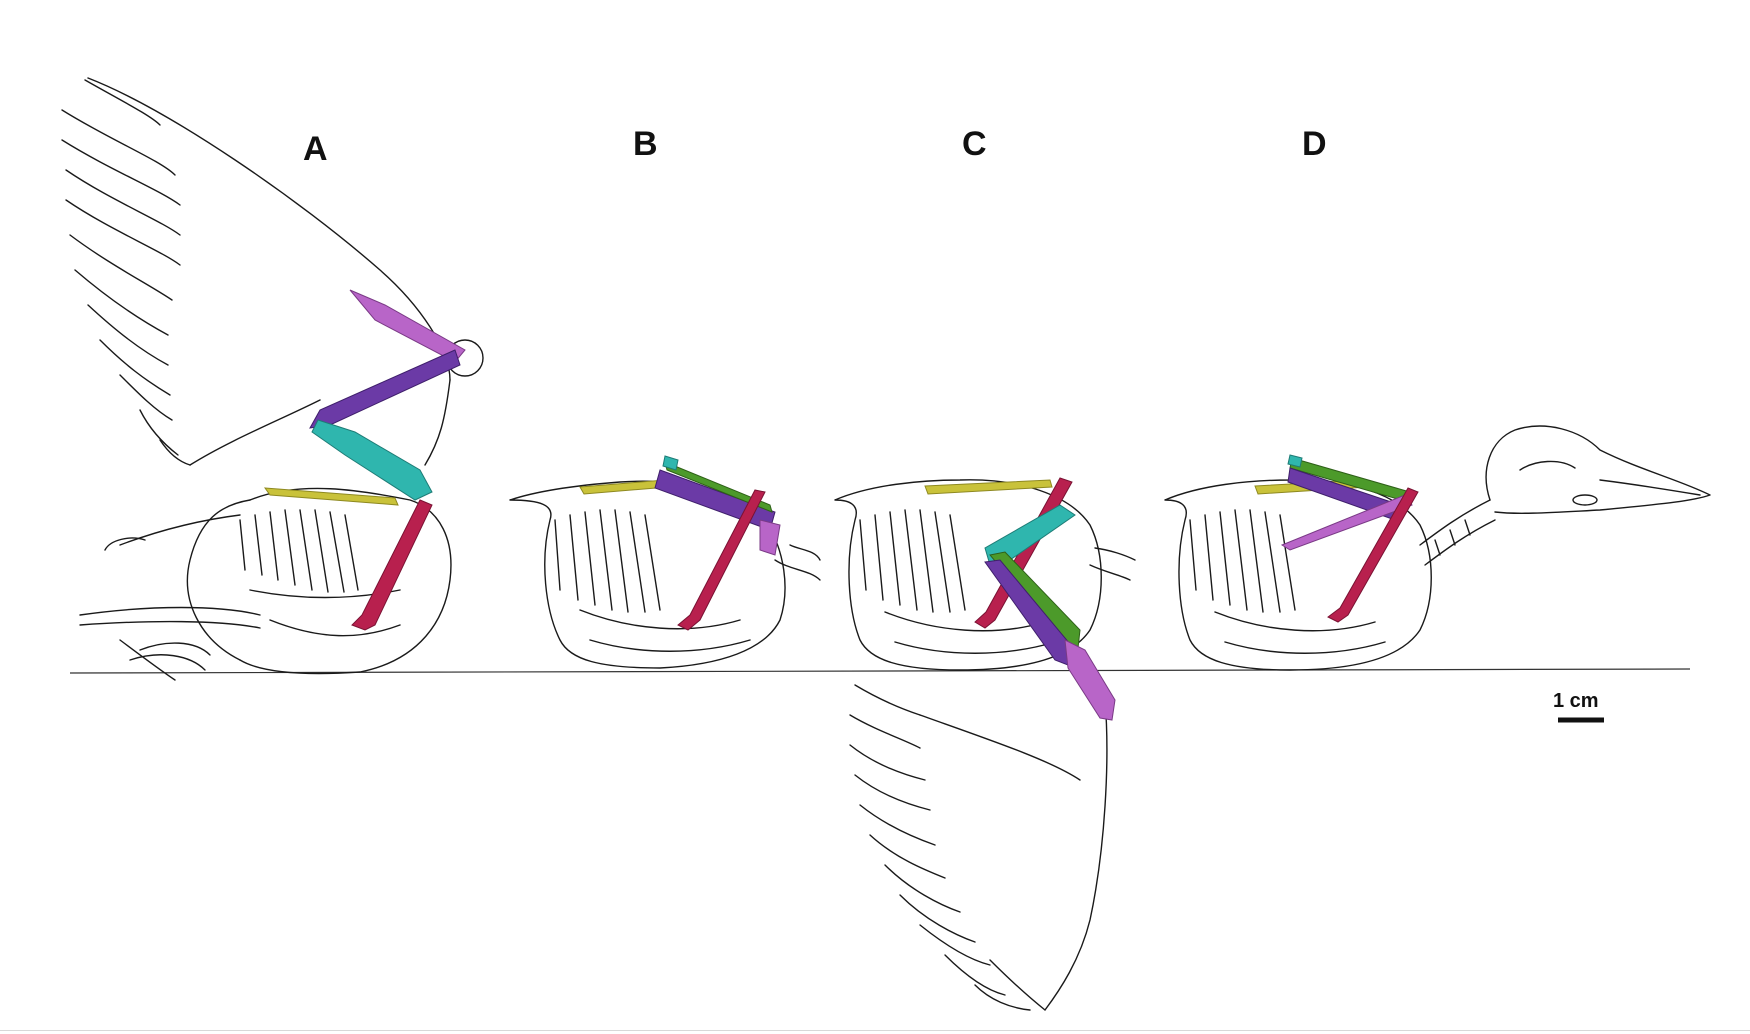 This screenshot has width=1750, height=1034. Describe the element at coordinates (315, 149) in the screenshot. I see `panel-label-a: A` at that location.